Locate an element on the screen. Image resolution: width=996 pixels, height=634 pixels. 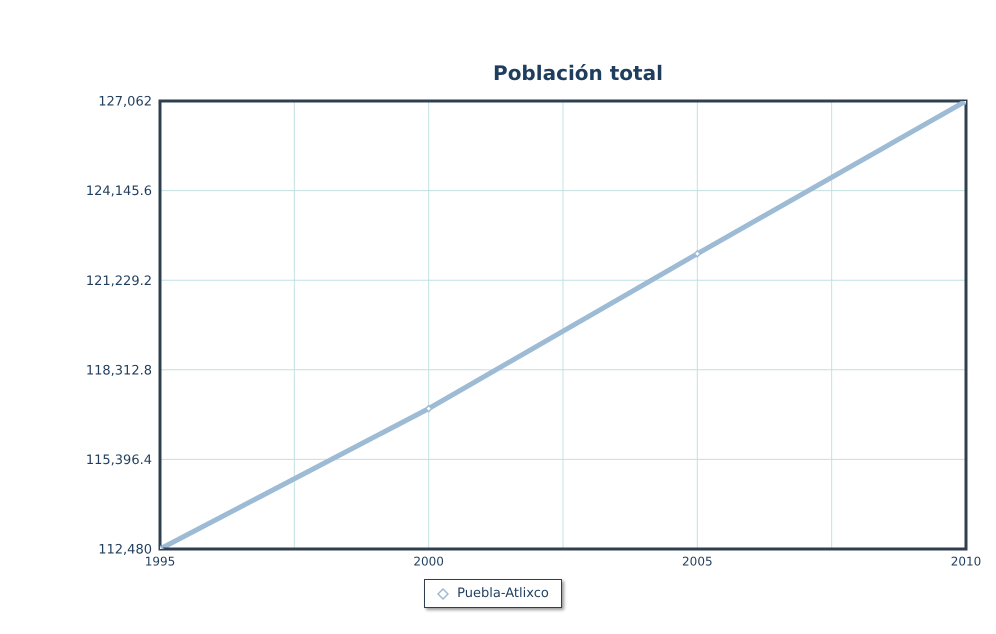
x-tick-label: 2010 is located at coordinates (966, 561).